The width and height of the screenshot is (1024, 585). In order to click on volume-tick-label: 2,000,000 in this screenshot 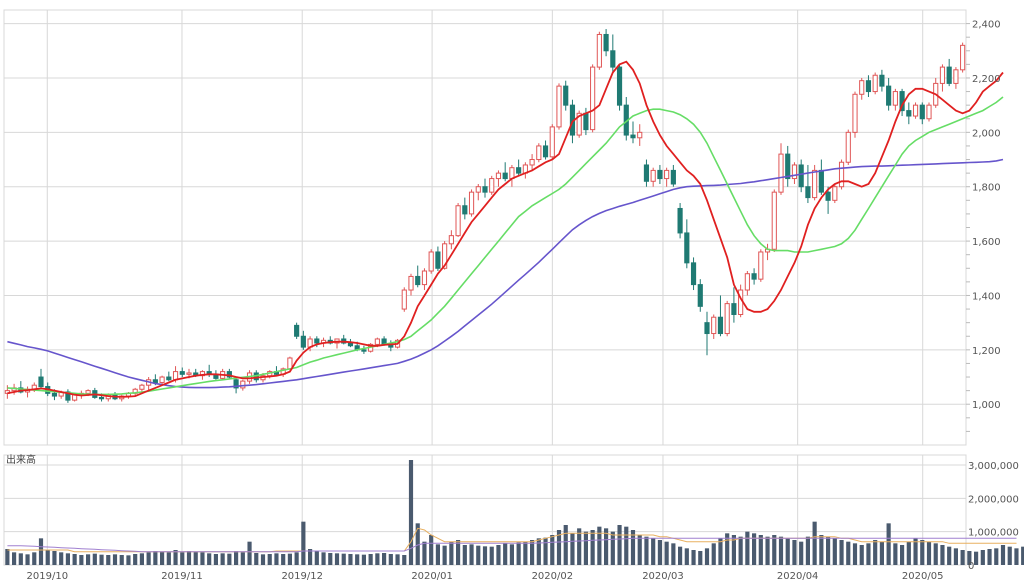, I will do `click(993, 499)`.